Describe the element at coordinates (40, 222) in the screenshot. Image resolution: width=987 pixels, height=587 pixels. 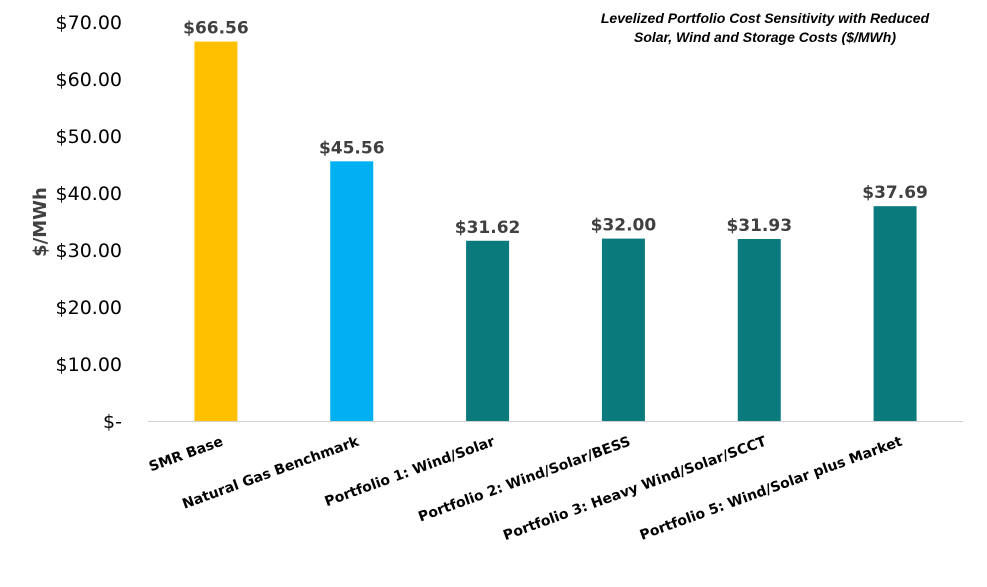
I see `y-axis-label: $/MWh` at that location.